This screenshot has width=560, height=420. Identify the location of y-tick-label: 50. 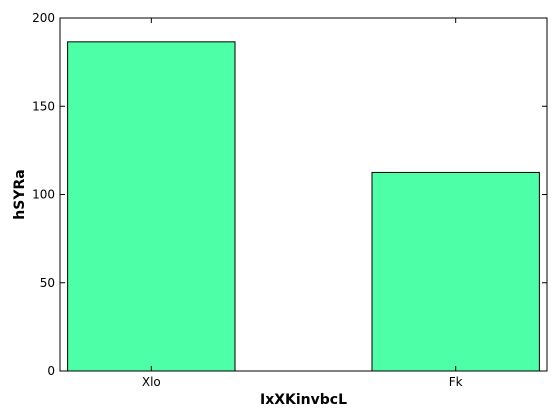
(47, 283).